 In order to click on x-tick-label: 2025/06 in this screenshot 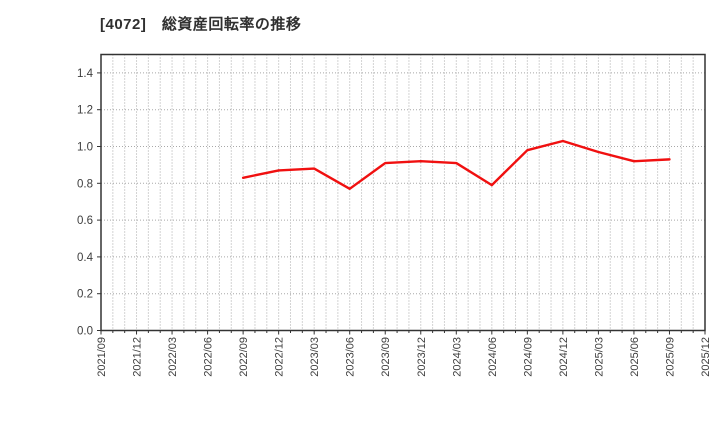, I will do `click(635, 357)`.